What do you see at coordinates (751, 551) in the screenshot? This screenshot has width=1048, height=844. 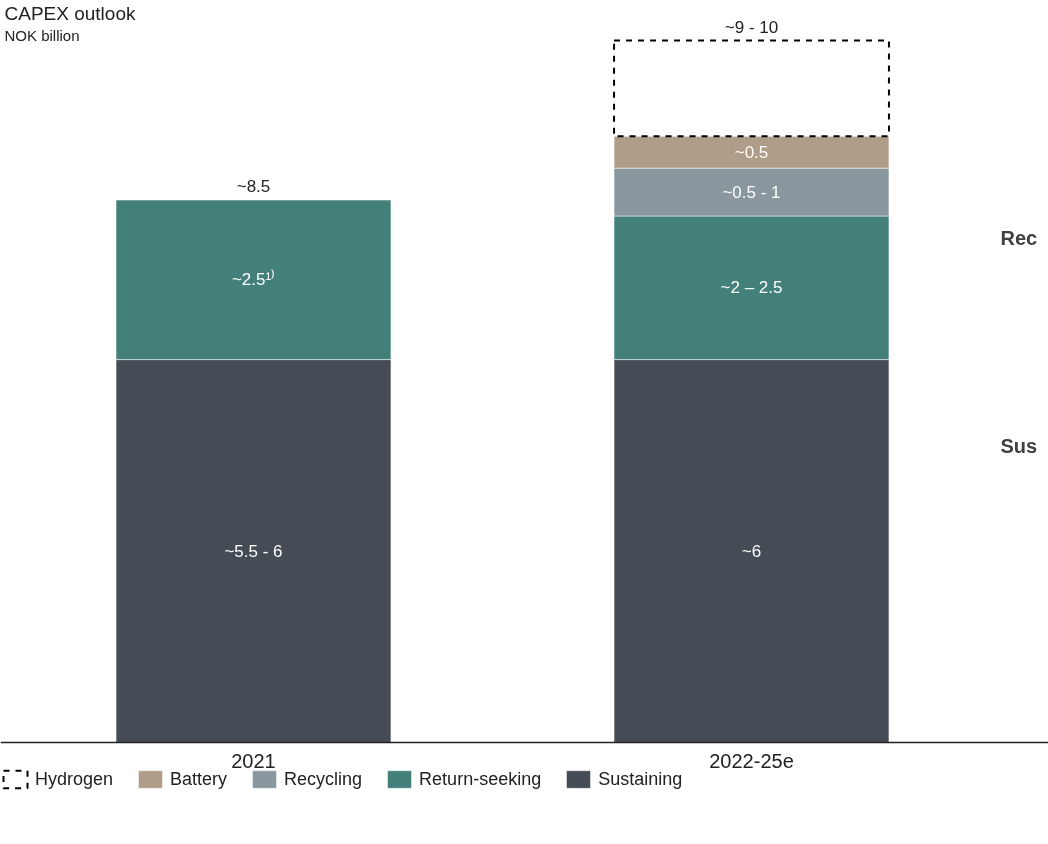 I see `data-label: ~6` at bounding box center [751, 551].